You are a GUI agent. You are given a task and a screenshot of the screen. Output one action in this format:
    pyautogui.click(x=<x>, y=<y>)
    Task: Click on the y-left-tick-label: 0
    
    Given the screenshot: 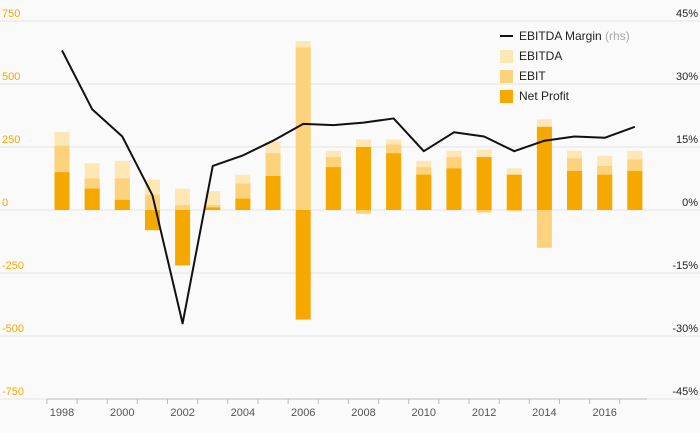 What is the action you would take?
    pyautogui.click(x=5, y=203)
    